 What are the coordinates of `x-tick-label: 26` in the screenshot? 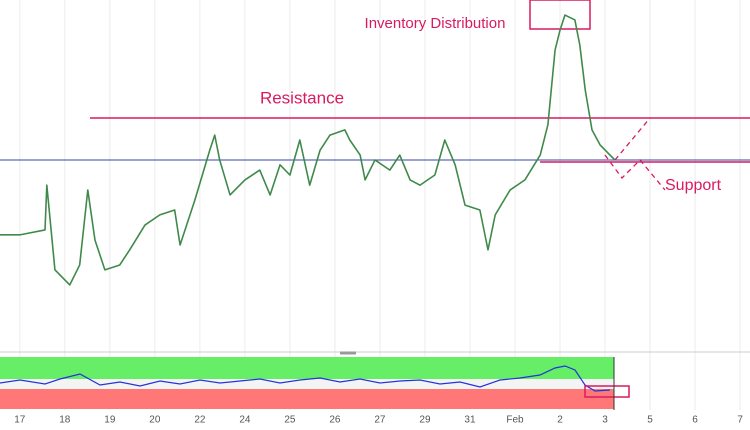 It's located at (335, 420).